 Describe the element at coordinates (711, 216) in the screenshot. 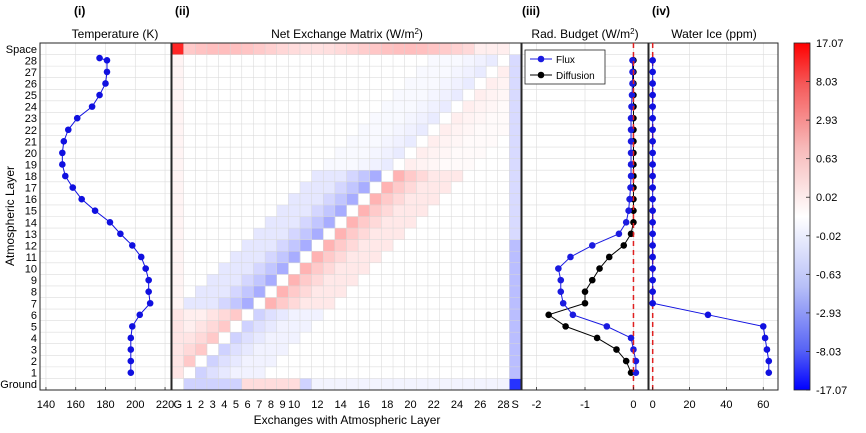

I see `water-ice-series` at that location.